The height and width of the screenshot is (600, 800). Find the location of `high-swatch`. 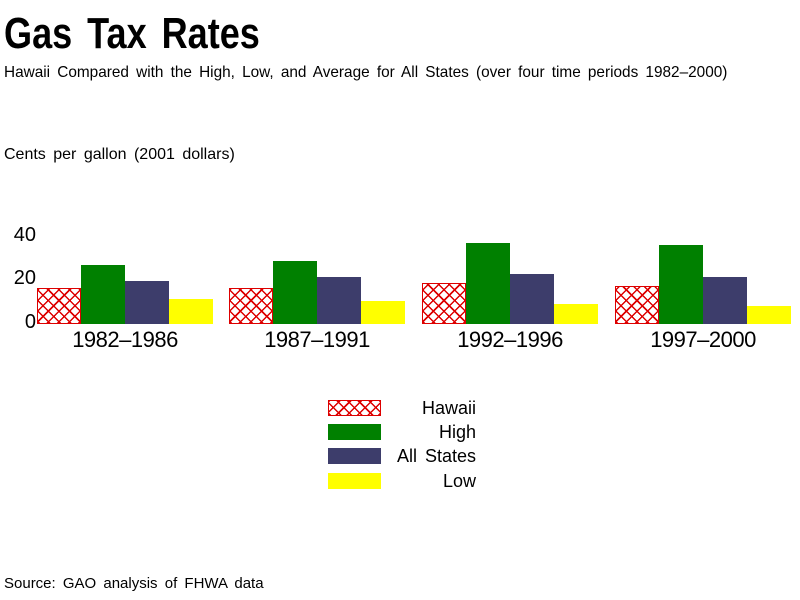

high-swatch is located at coordinates (354, 432).